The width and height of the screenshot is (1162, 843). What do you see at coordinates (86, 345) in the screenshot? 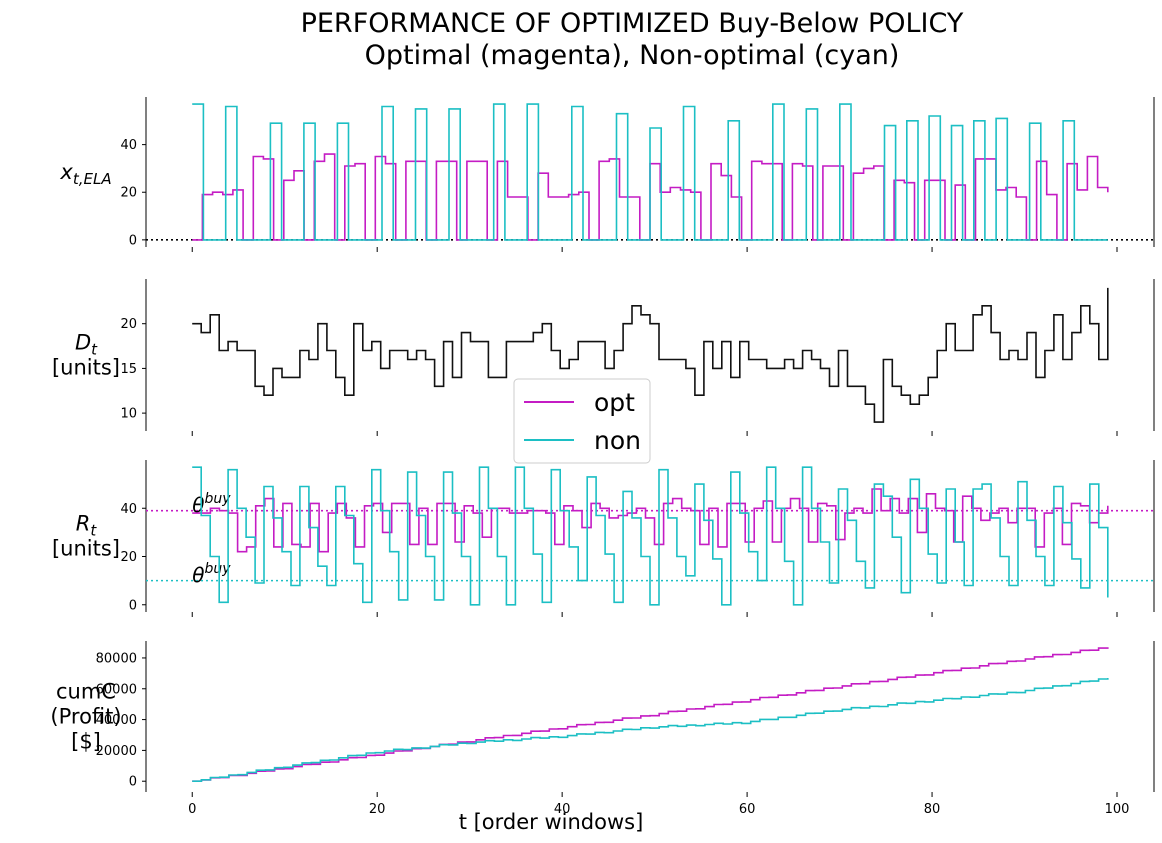
I see `y-axis-label: Dt` at bounding box center [86, 345].